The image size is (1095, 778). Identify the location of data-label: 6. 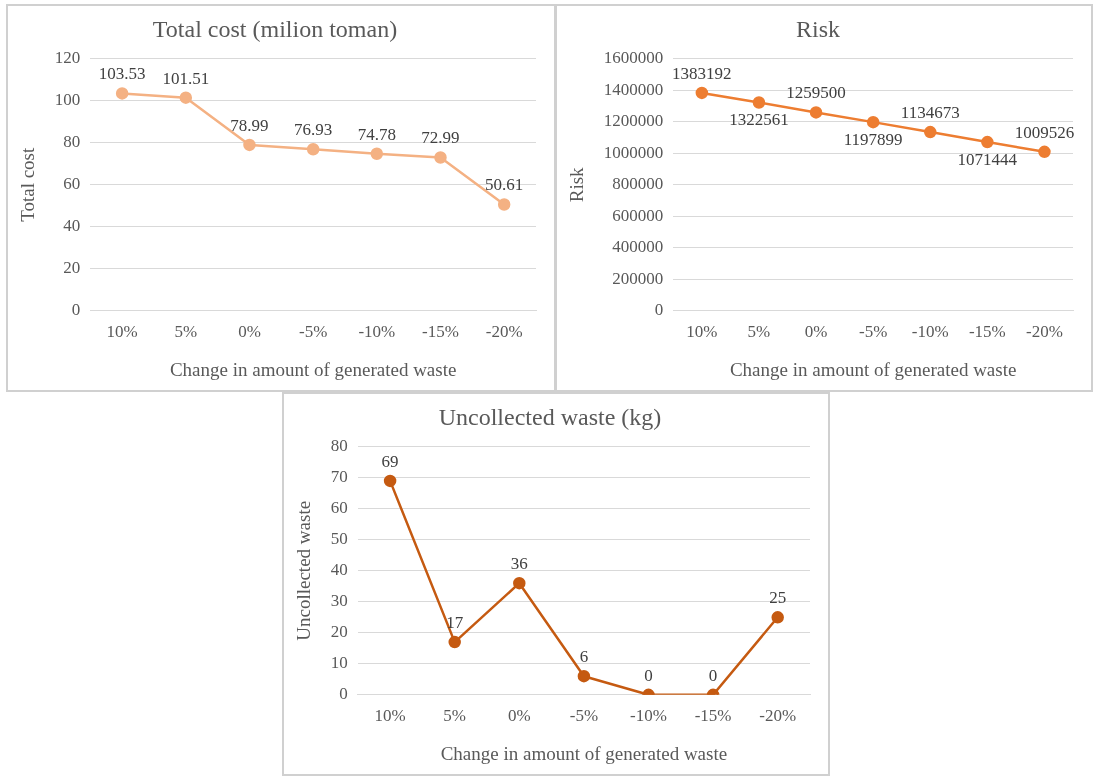
(584, 657).